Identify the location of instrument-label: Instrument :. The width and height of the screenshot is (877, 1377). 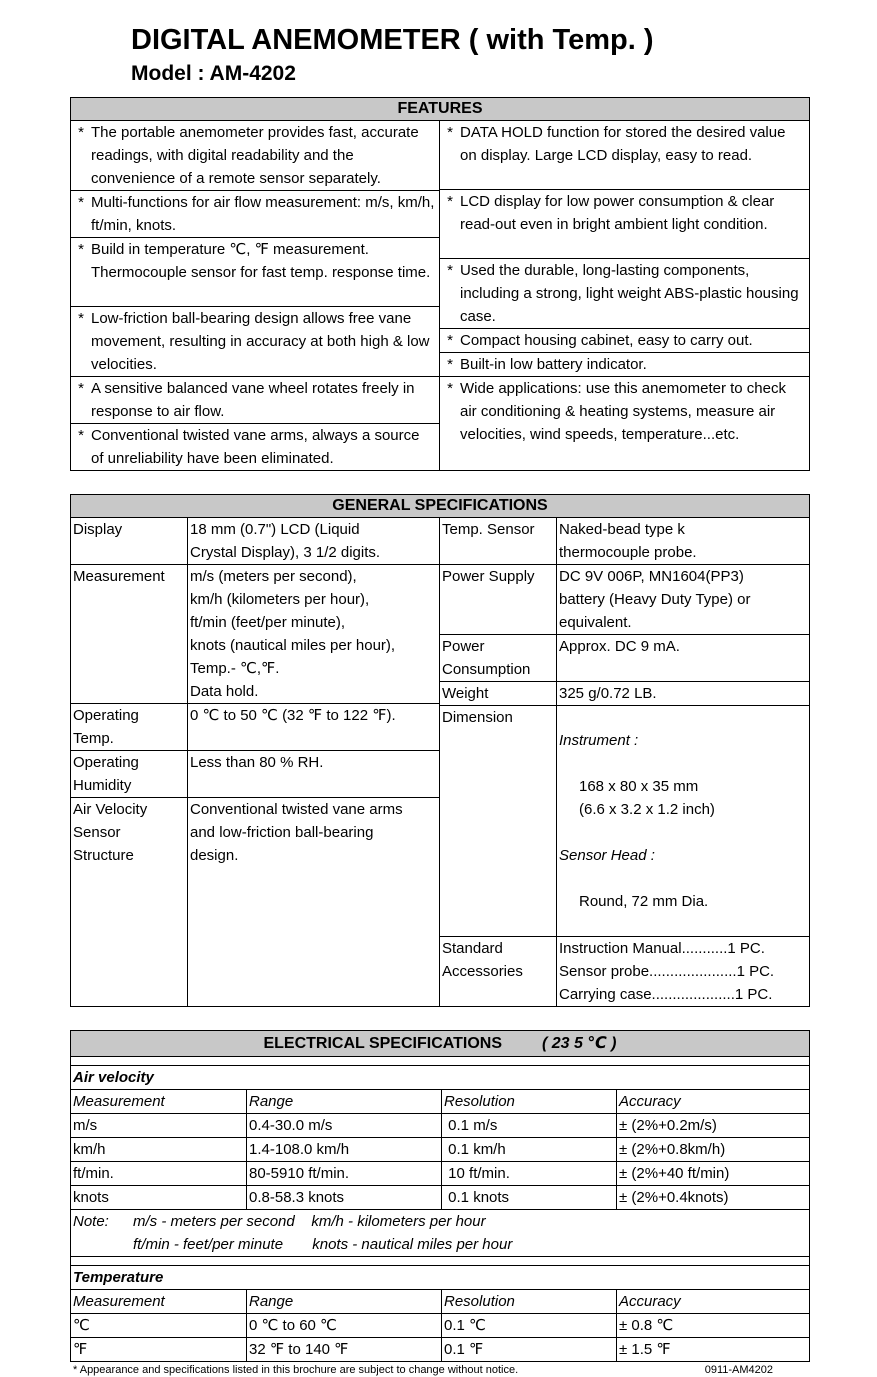
(599, 740).